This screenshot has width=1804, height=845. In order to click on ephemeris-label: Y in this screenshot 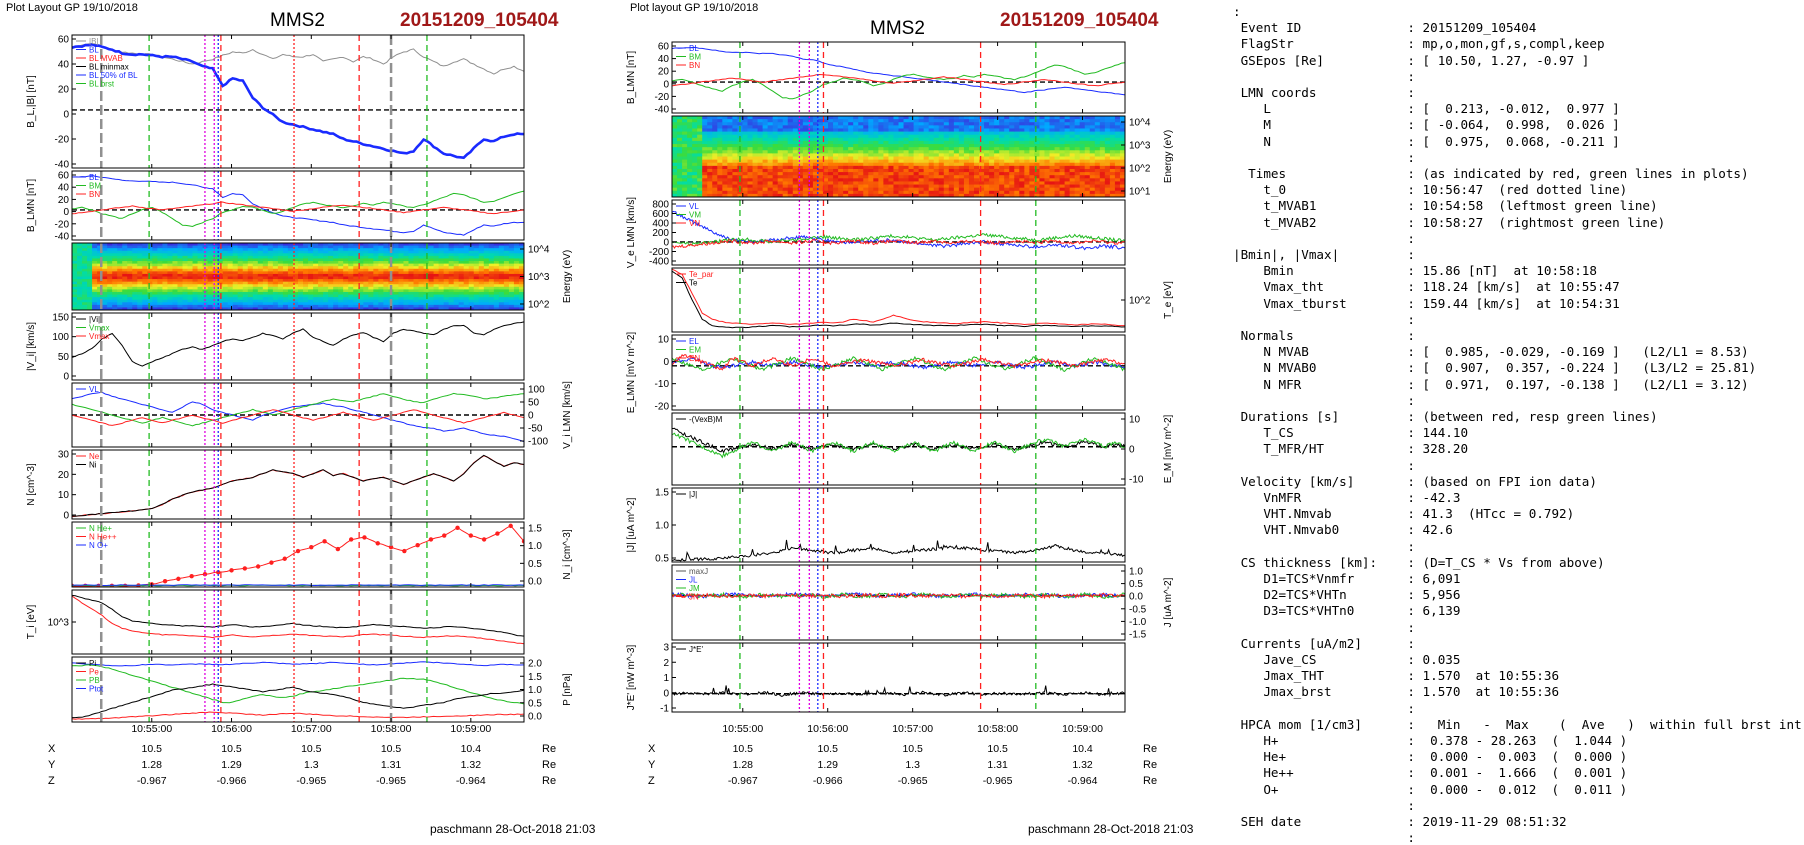, I will do `click(52, 765)`.